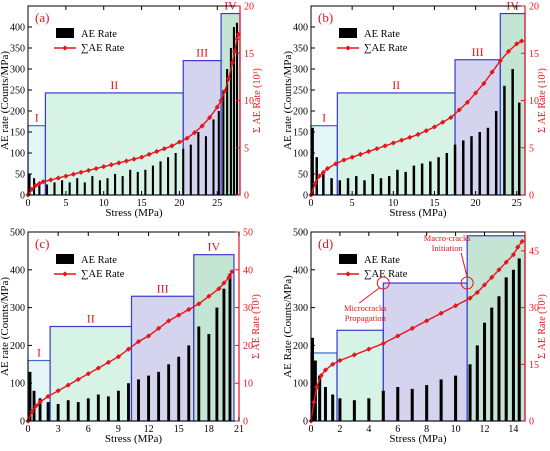  Describe the element at coordinates (288, 326) in the screenshot. I see `y-axis-label: AE Rate (Counts/MPa)` at that location.